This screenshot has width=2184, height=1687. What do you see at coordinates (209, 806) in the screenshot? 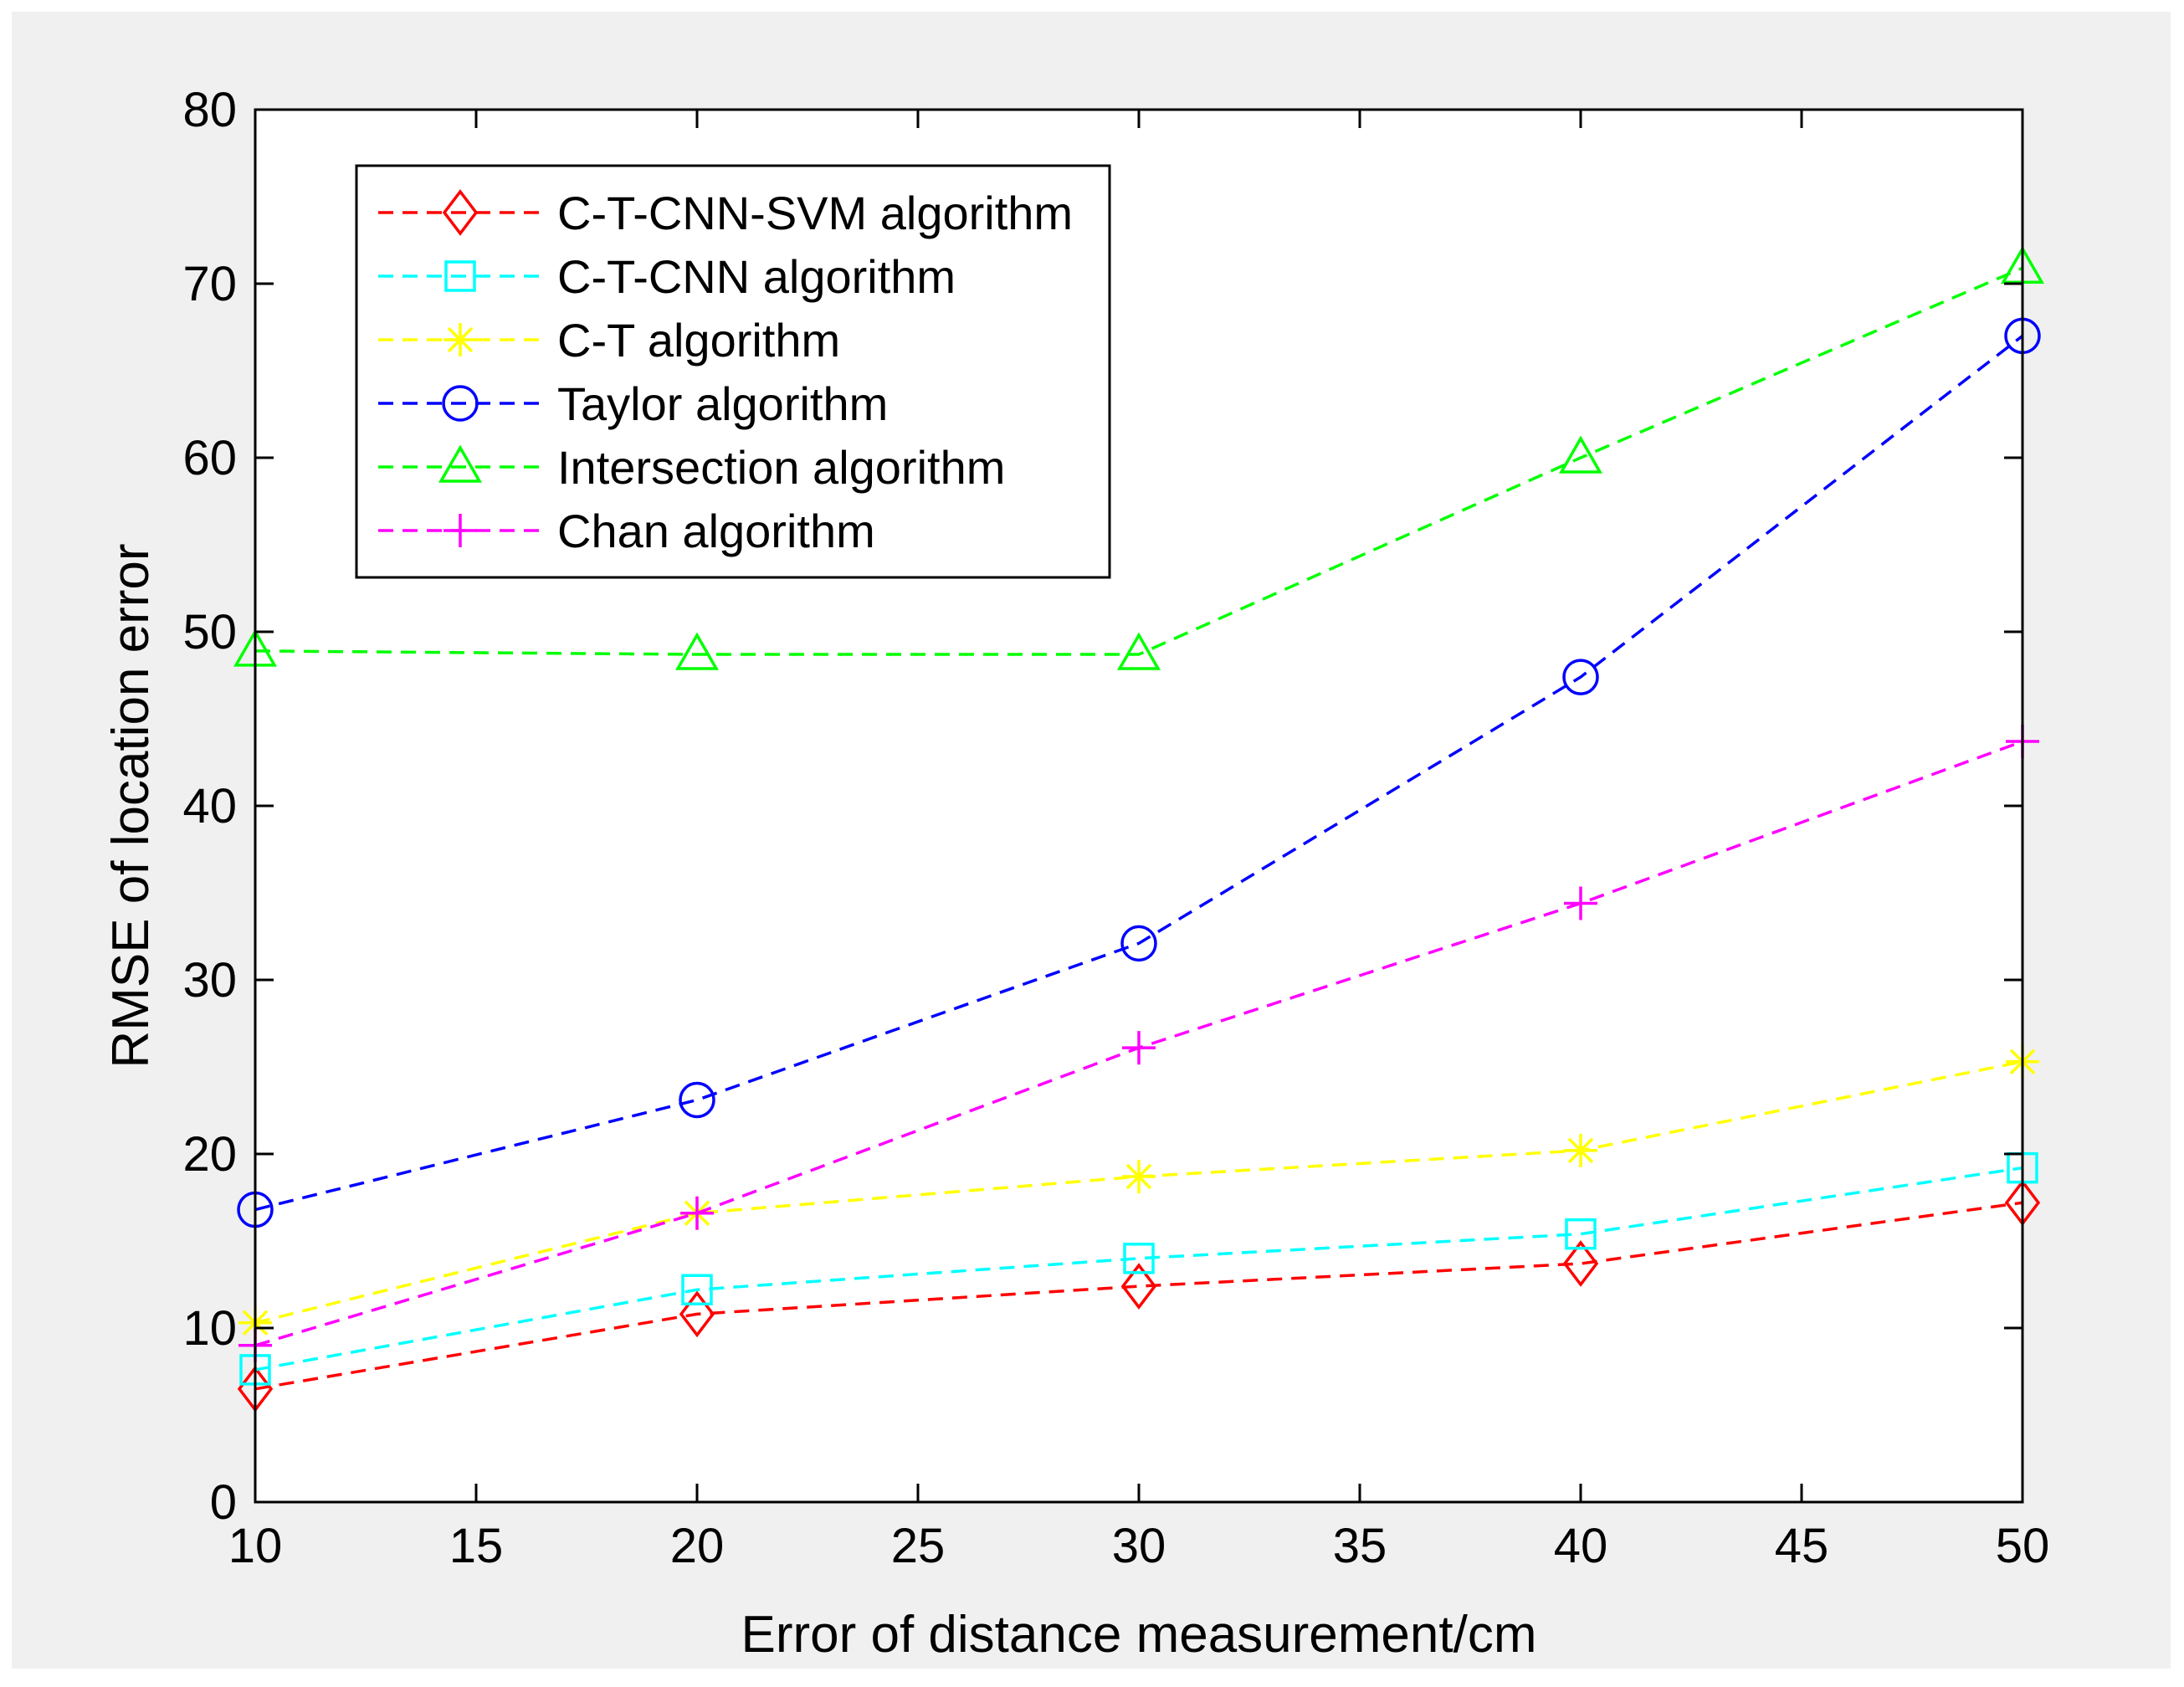
I see `y-tick-label: 40` at bounding box center [209, 806].